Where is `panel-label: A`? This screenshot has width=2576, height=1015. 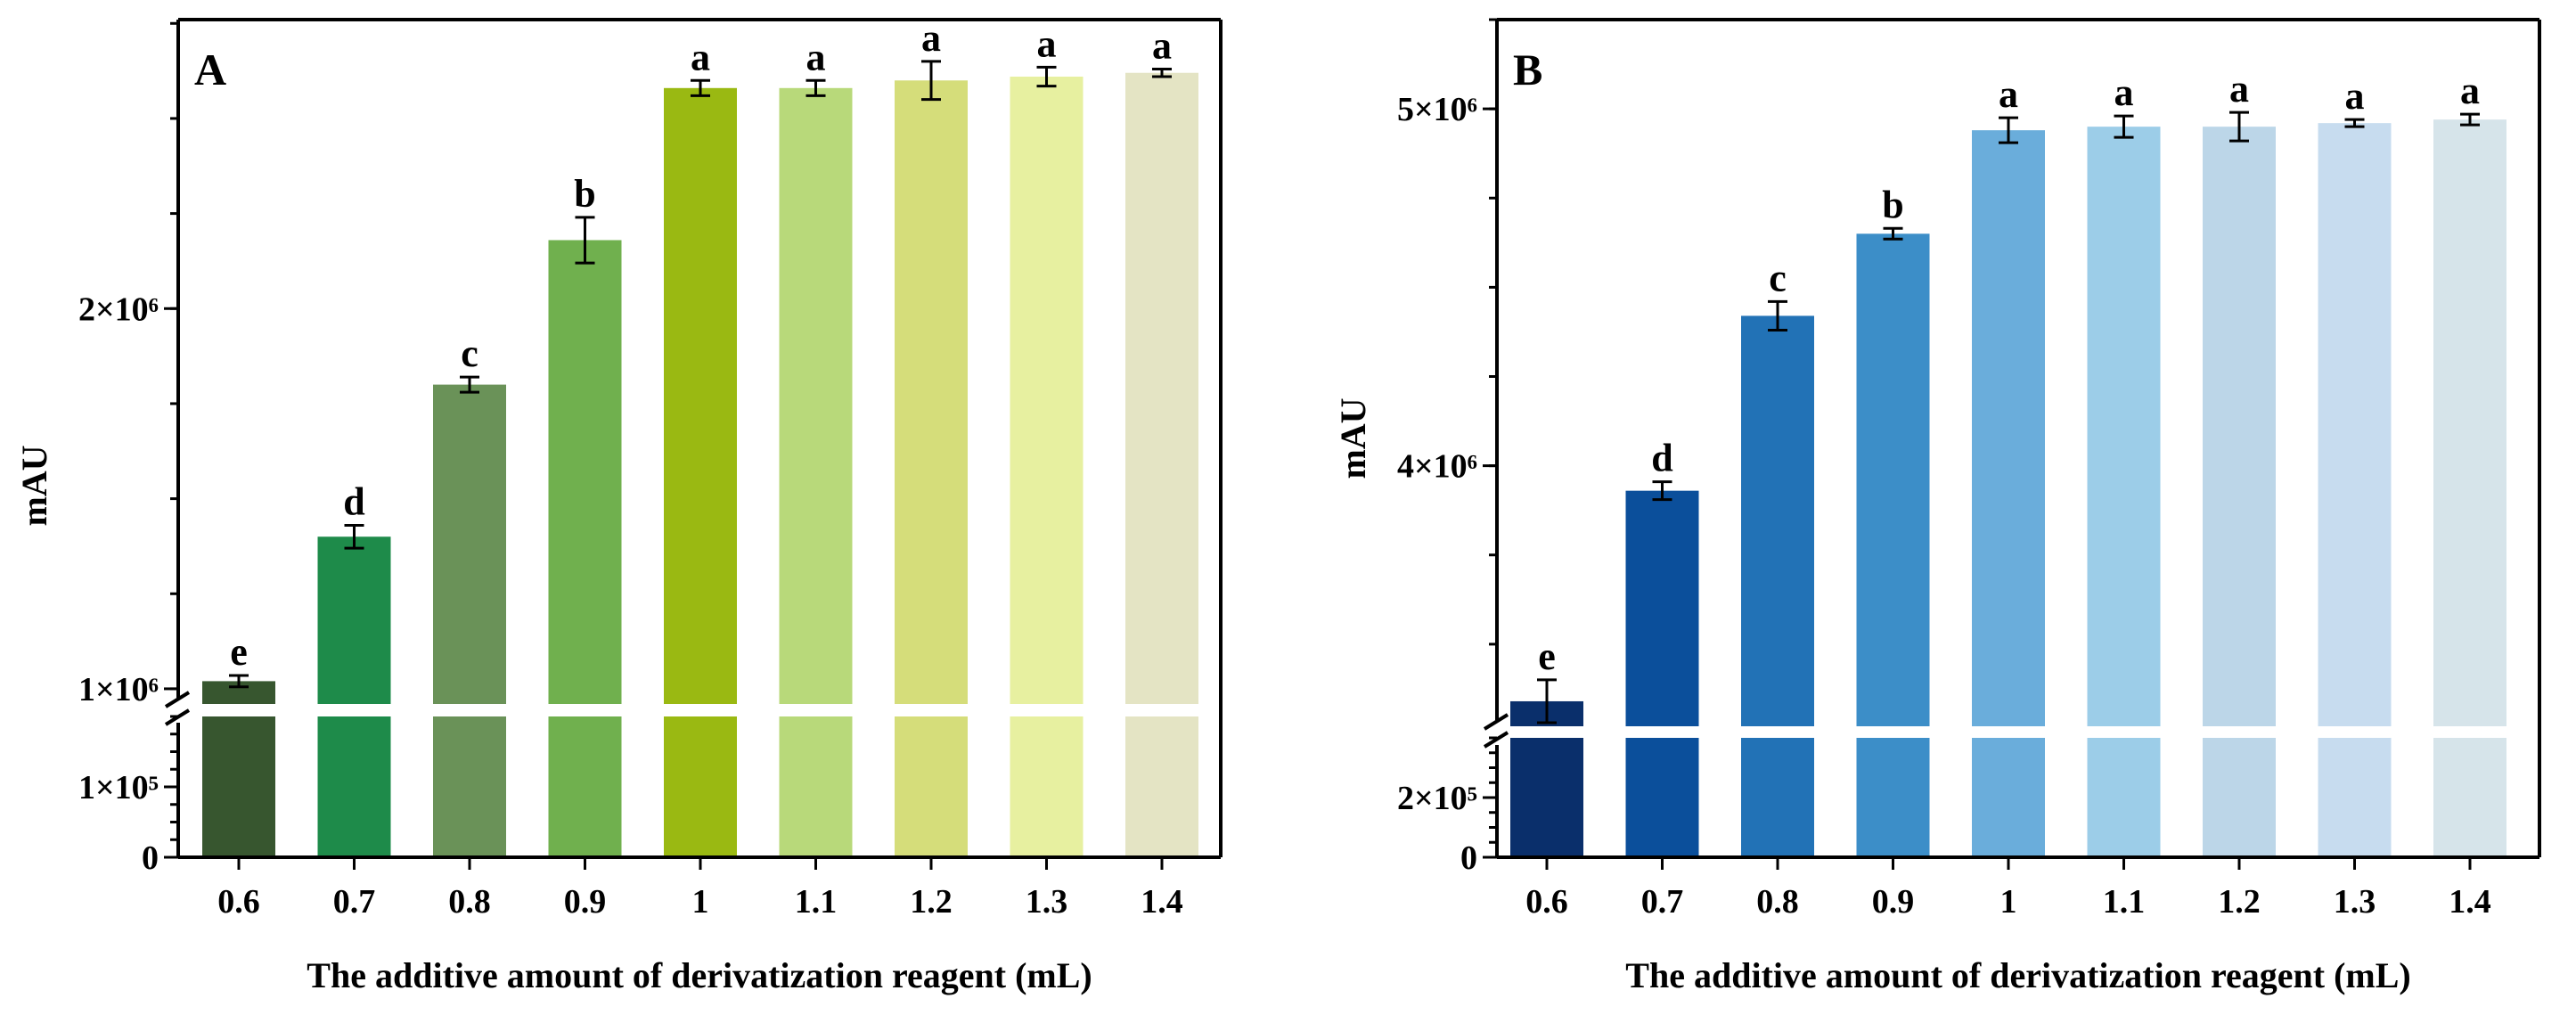
panel-label: A is located at coordinates (210, 69).